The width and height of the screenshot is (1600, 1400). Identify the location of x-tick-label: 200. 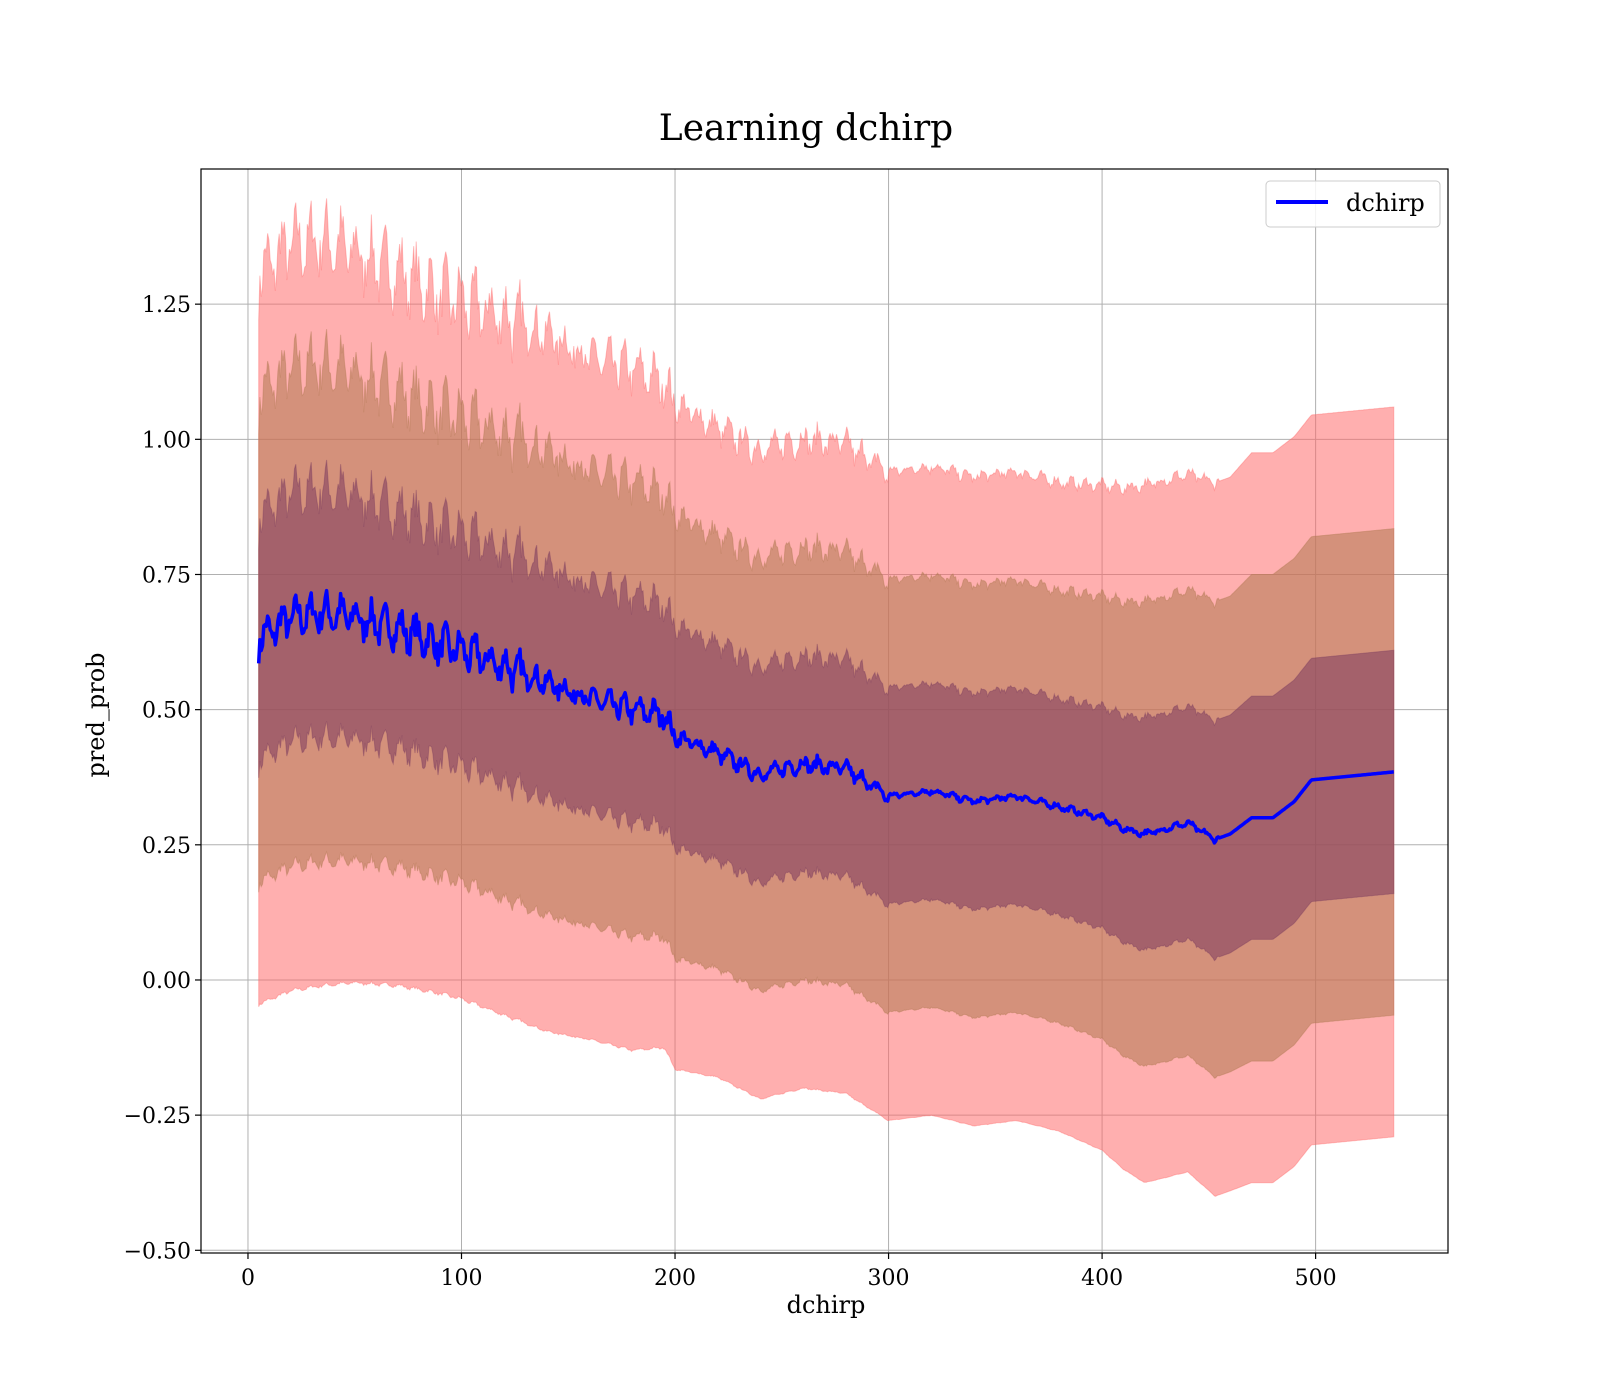
(675, 1278).